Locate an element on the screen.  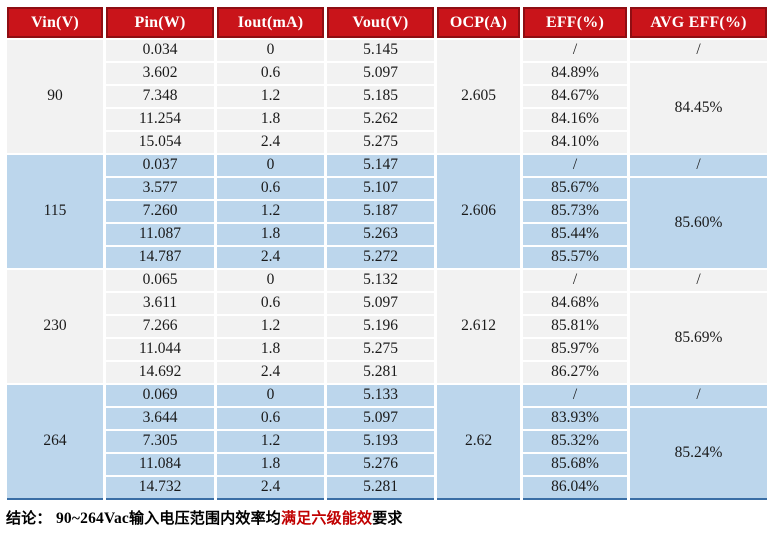
table-row: 11.084 1.8 5.276 85.68% is located at coordinates (387, 464).